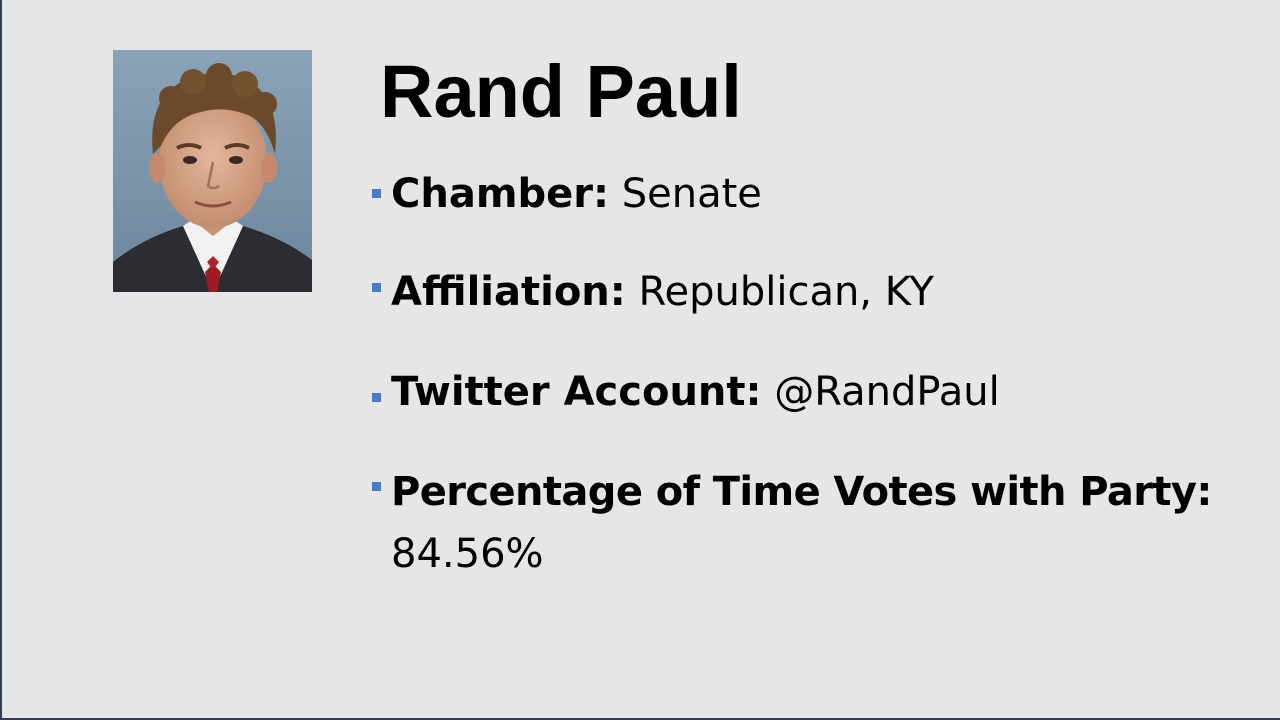 This screenshot has height=720, width=1280. What do you see at coordinates (691, 194) in the screenshot?
I see `bullet-value: Senate` at bounding box center [691, 194].